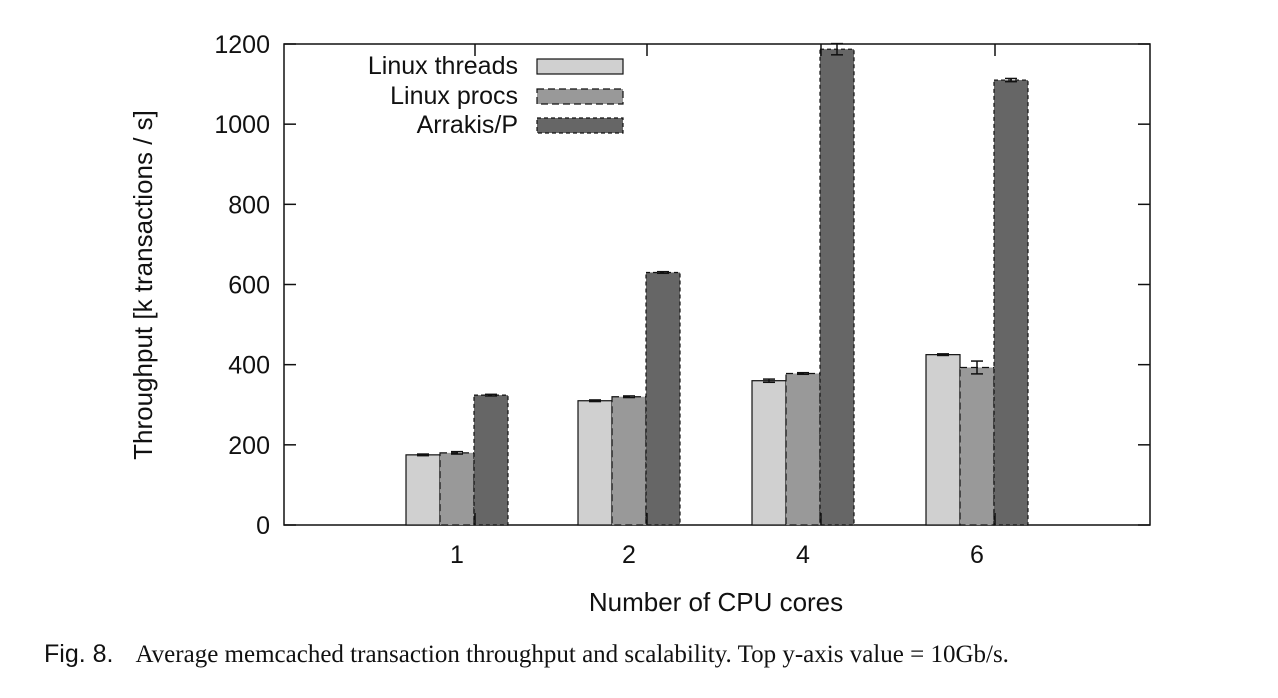  I want to click on y-tick-label: 1200, so click(242, 45).